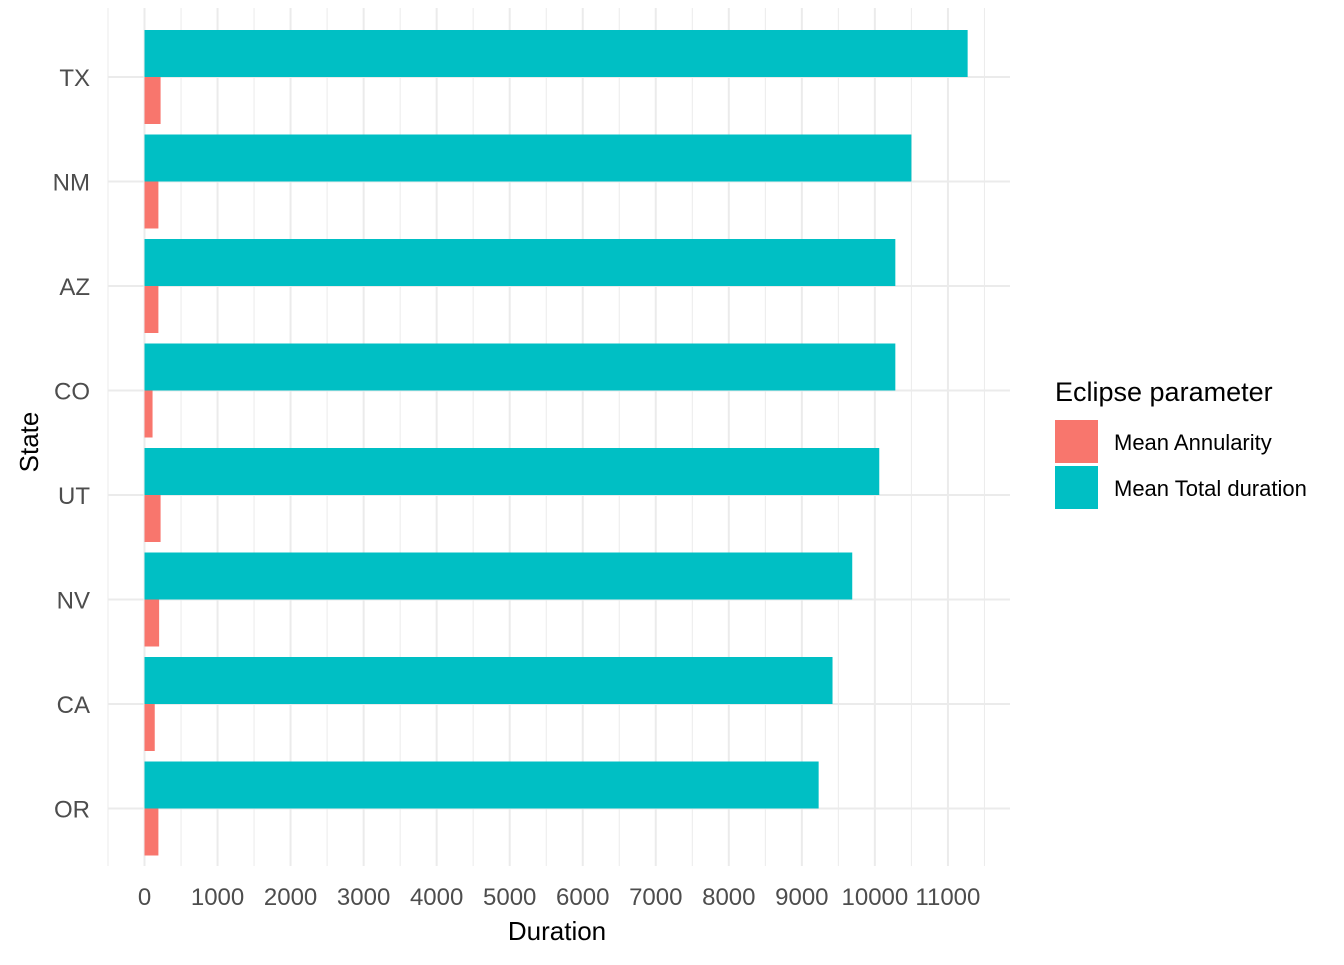 This screenshot has height=965, width=1344. Describe the element at coordinates (72, 810) in the screenshot. I see `y-tick-label-or: OR` at that location.